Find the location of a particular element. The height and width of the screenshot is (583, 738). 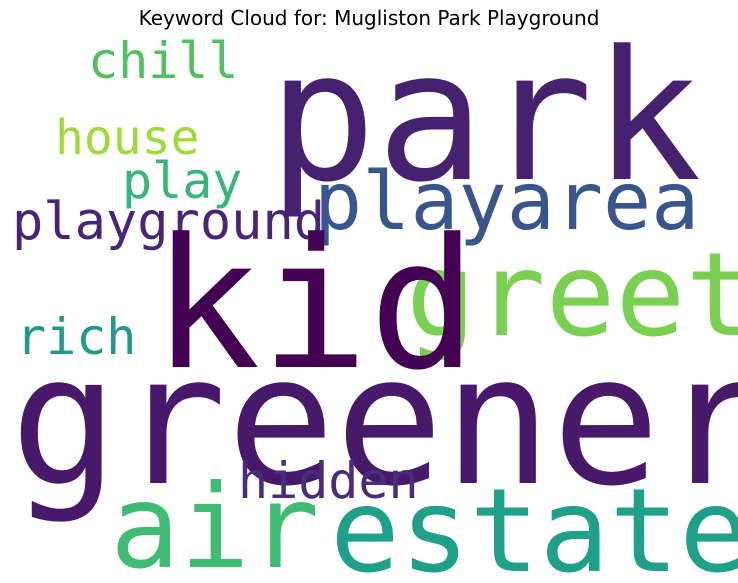

word-air: air is located at coordinates (215, 521).